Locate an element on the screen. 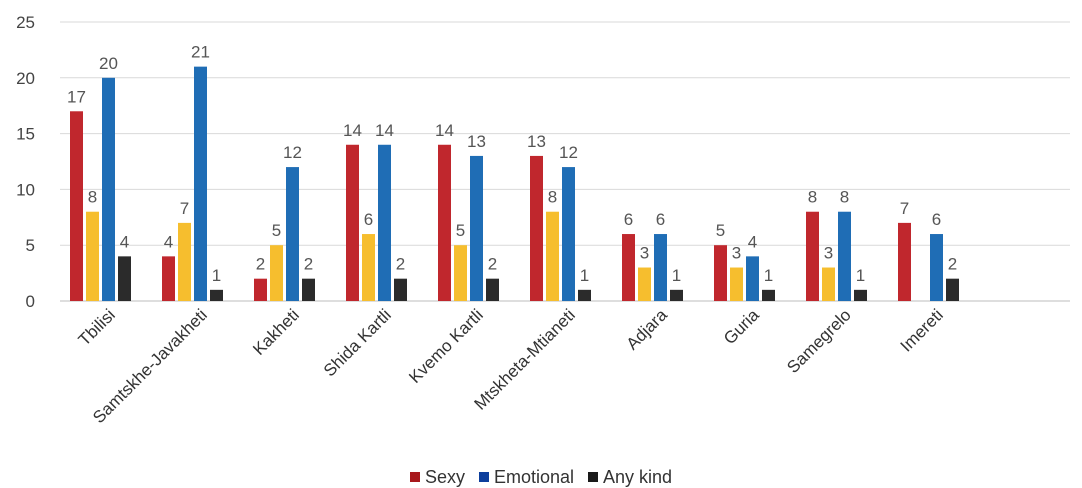  category-label: Adjara is located at coordinates (647, 329).